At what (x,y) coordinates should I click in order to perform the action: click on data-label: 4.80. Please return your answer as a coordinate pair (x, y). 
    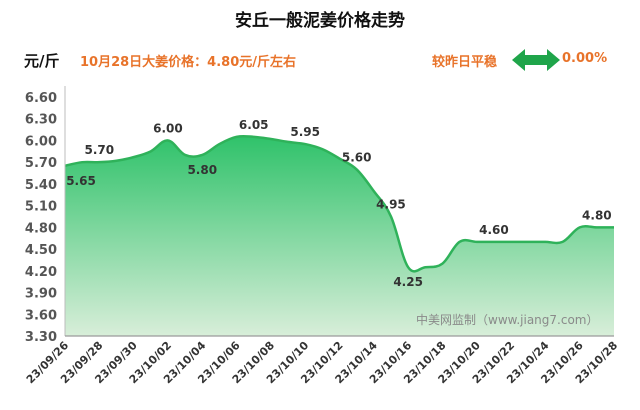
    Looking at the image, I should click on (597, 215).